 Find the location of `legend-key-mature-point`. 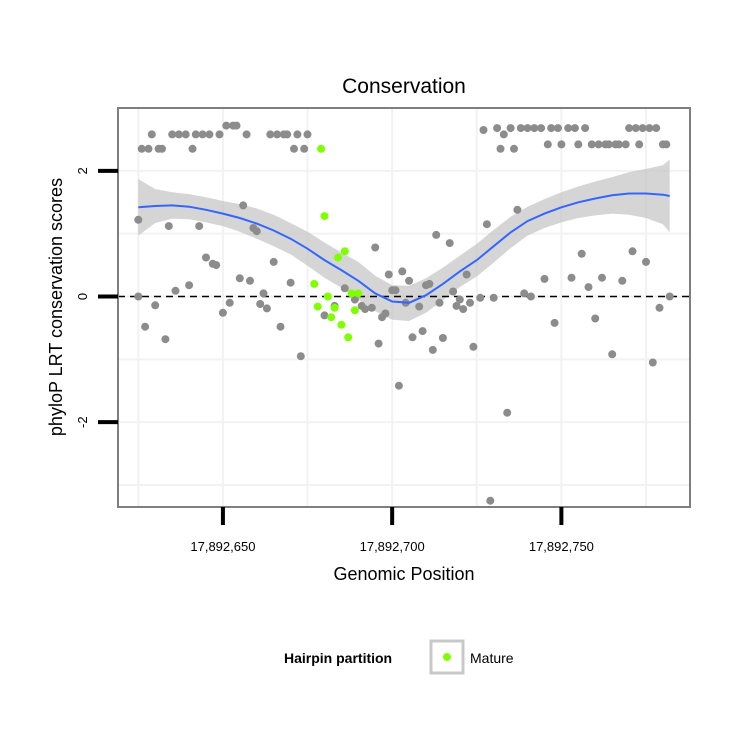

legend-key-mature-point is located at coordinates (447, 657).